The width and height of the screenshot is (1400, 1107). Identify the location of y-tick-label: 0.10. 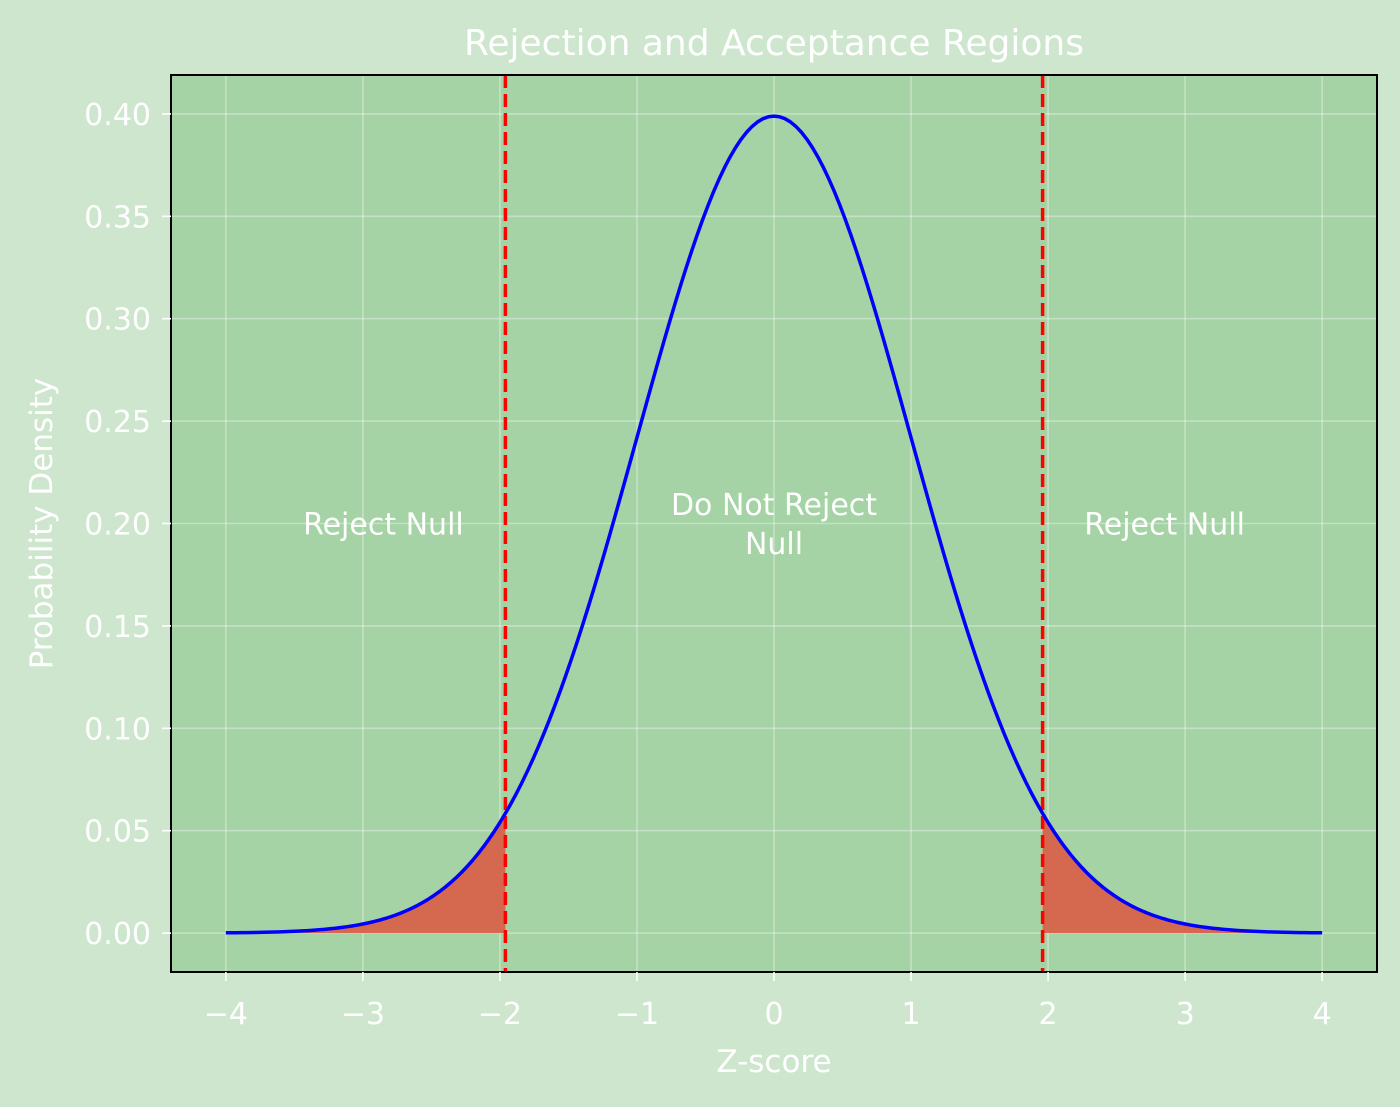
(117, 729).